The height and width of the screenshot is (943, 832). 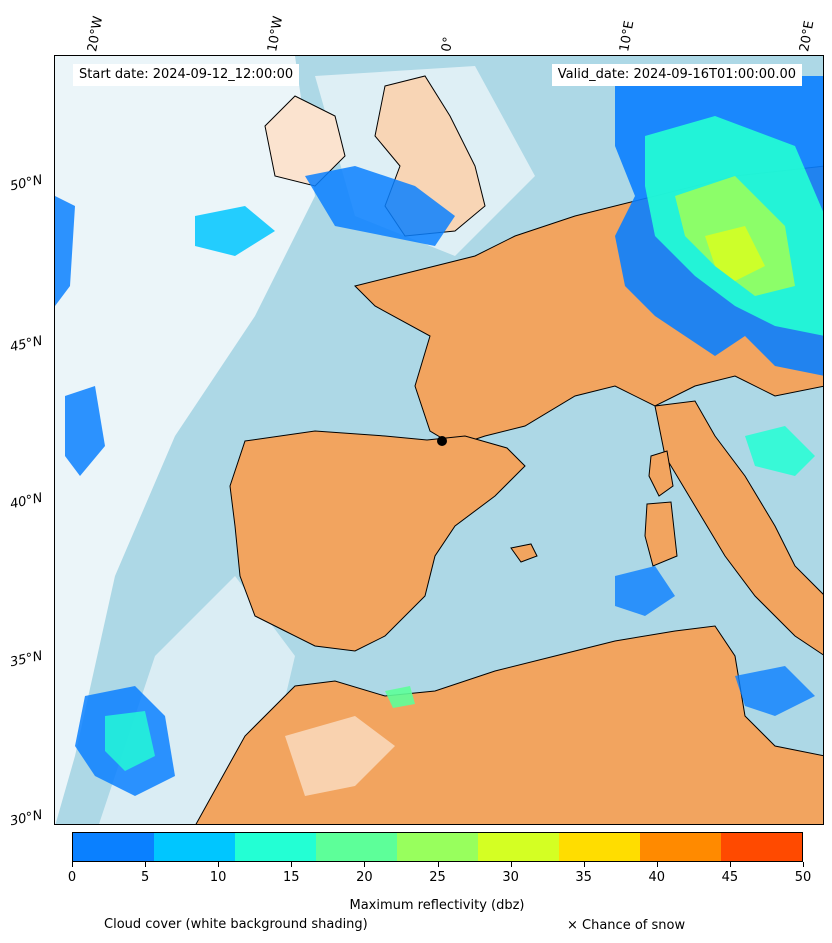 I want to click on start-date-label: Start date: 2024-09-12_12:00:00, so click(x=186, y=75).